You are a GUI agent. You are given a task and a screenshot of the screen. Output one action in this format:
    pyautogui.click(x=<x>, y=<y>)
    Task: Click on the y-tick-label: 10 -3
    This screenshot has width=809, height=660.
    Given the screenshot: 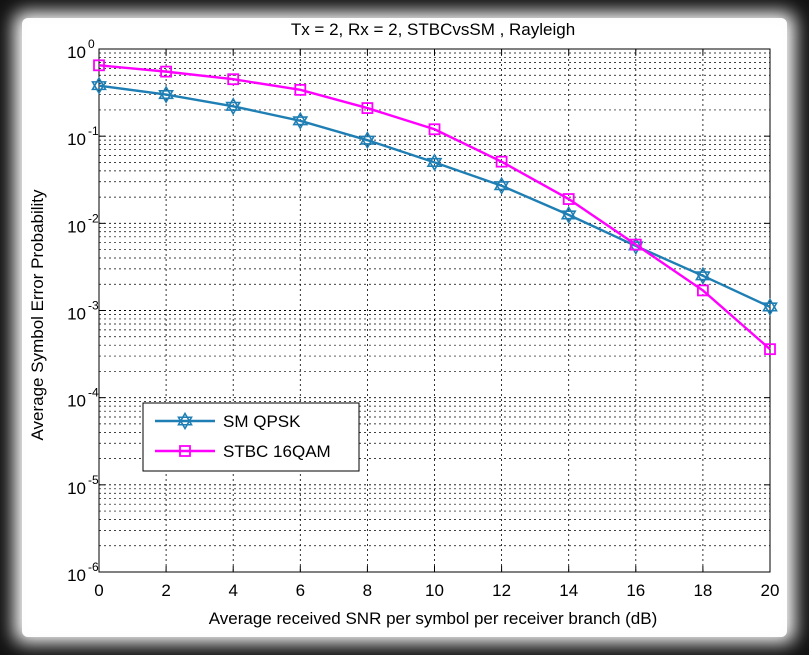 What is the action you would take?
    pyautogui.click(x=83, y=311)
    